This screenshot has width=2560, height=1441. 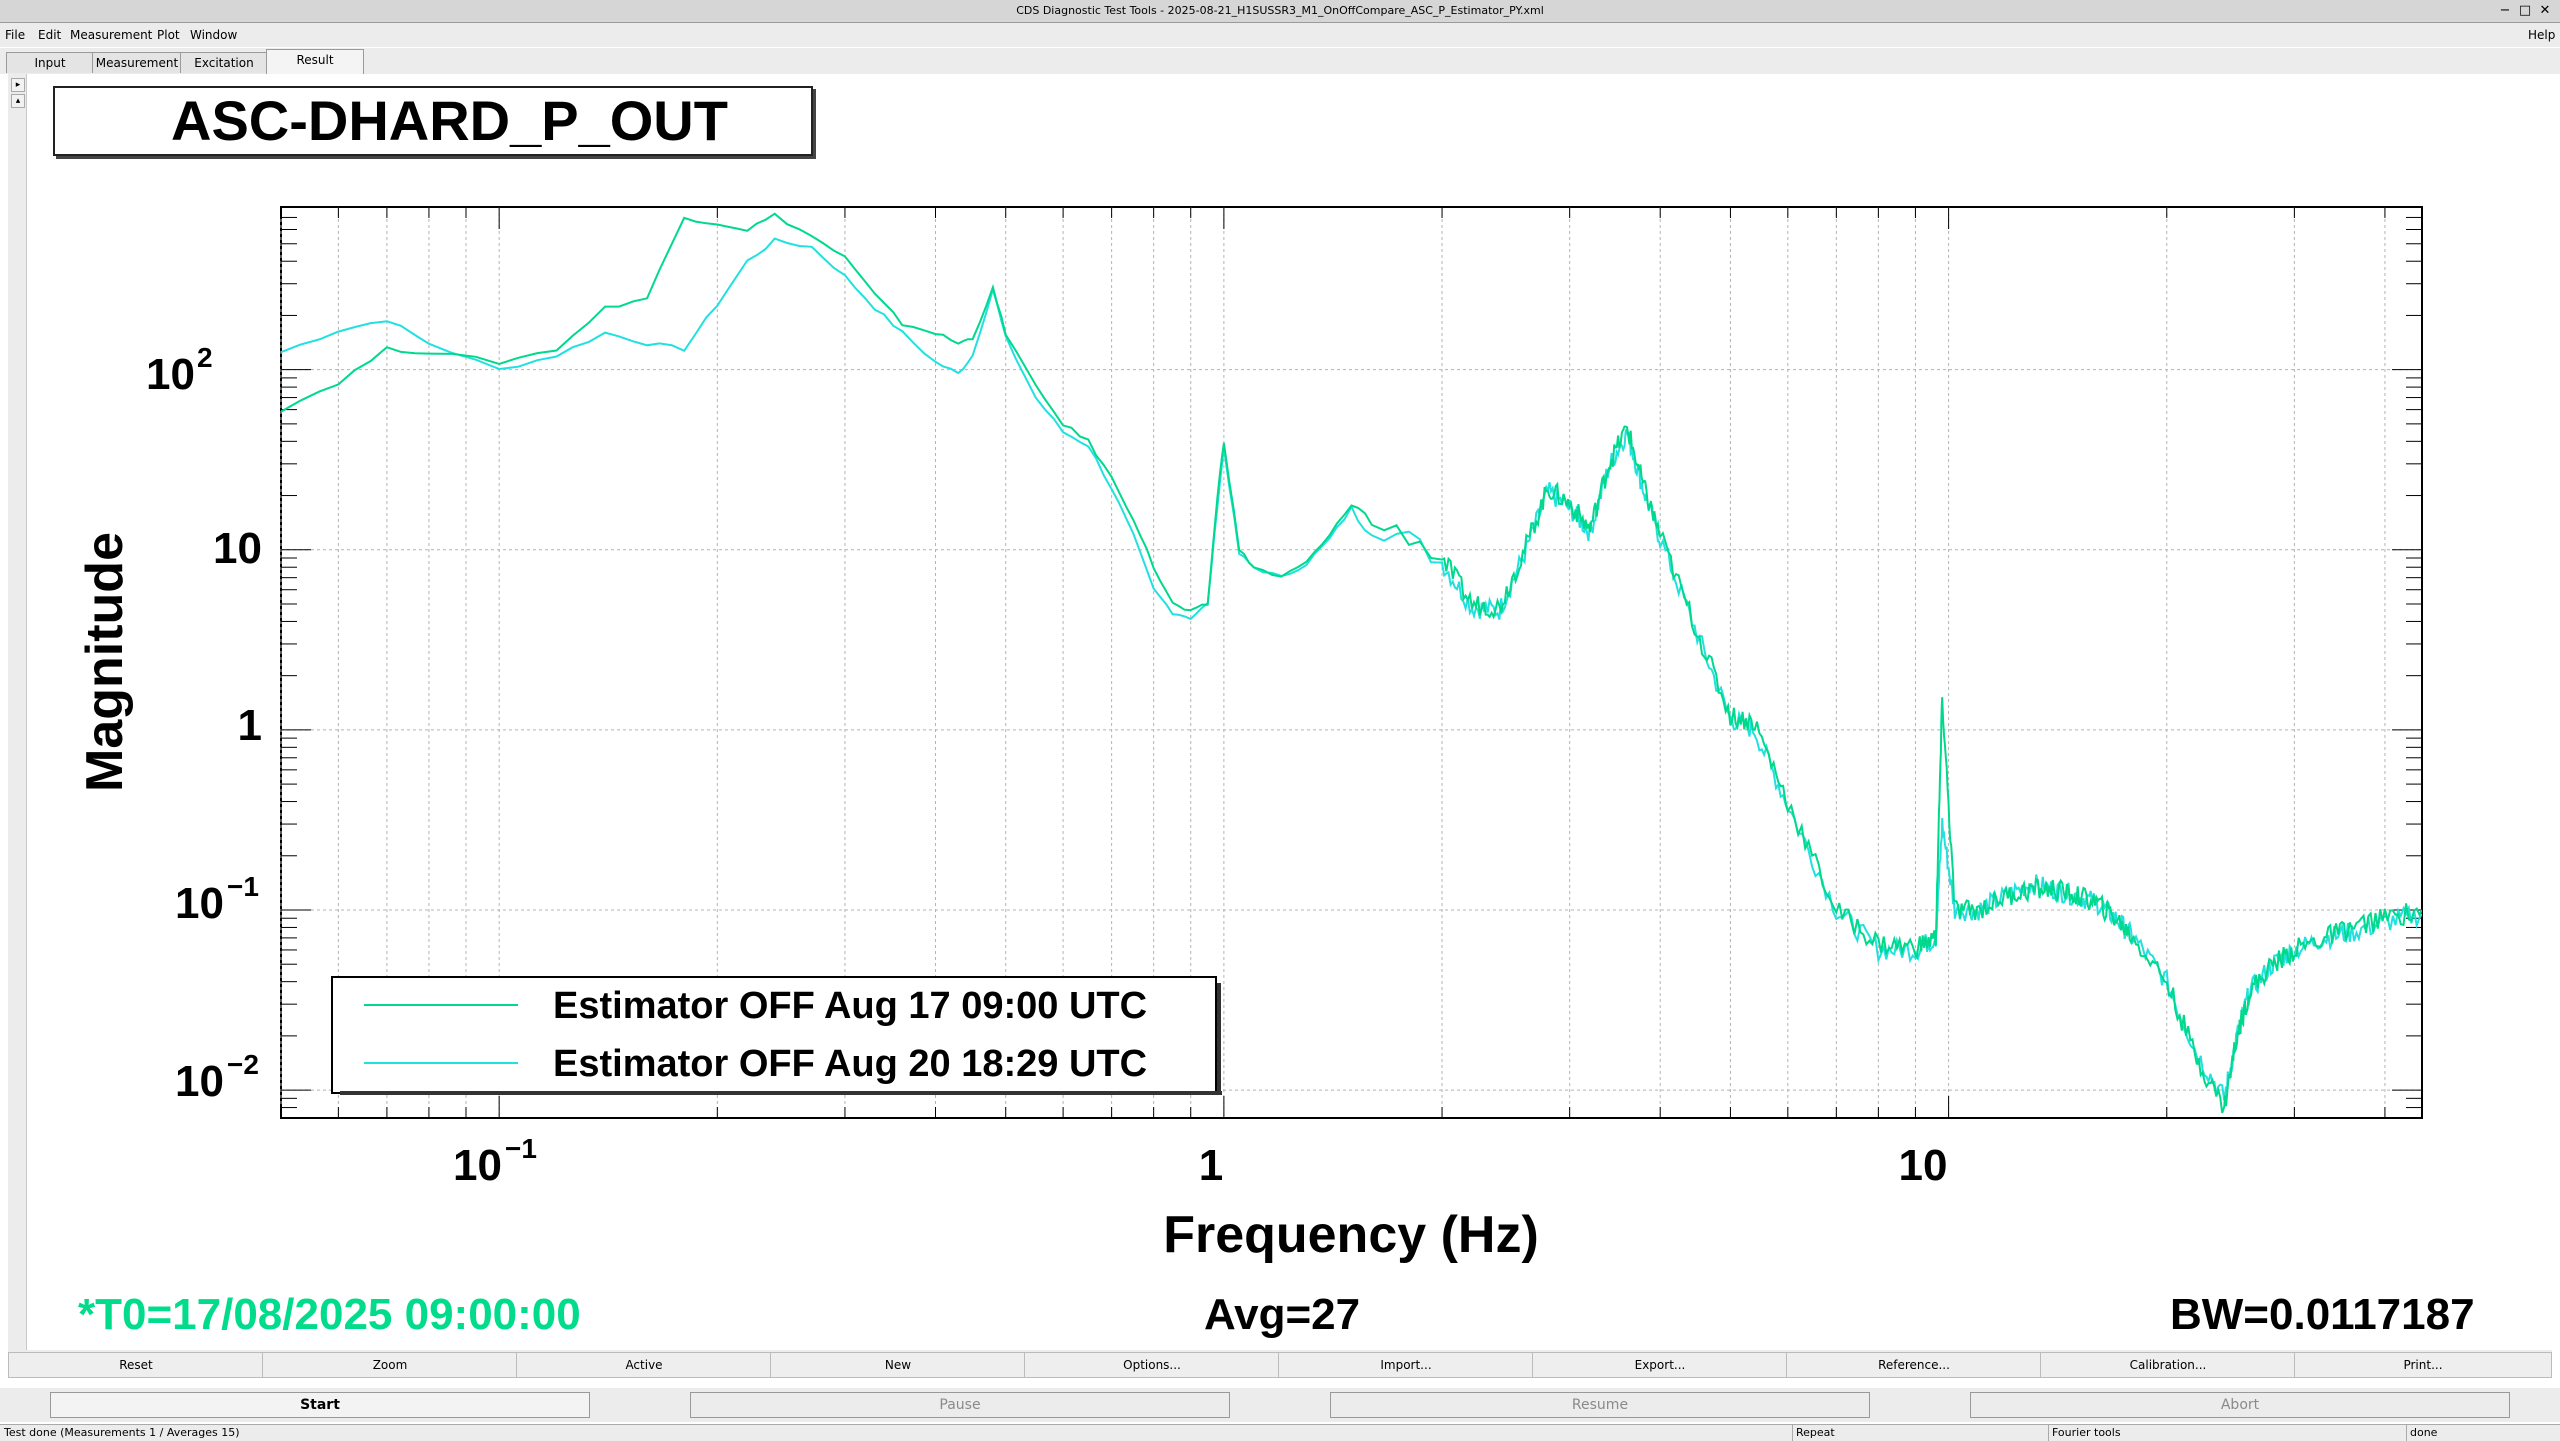 I want to click on new-button: New, so click(x=898, y=1365).